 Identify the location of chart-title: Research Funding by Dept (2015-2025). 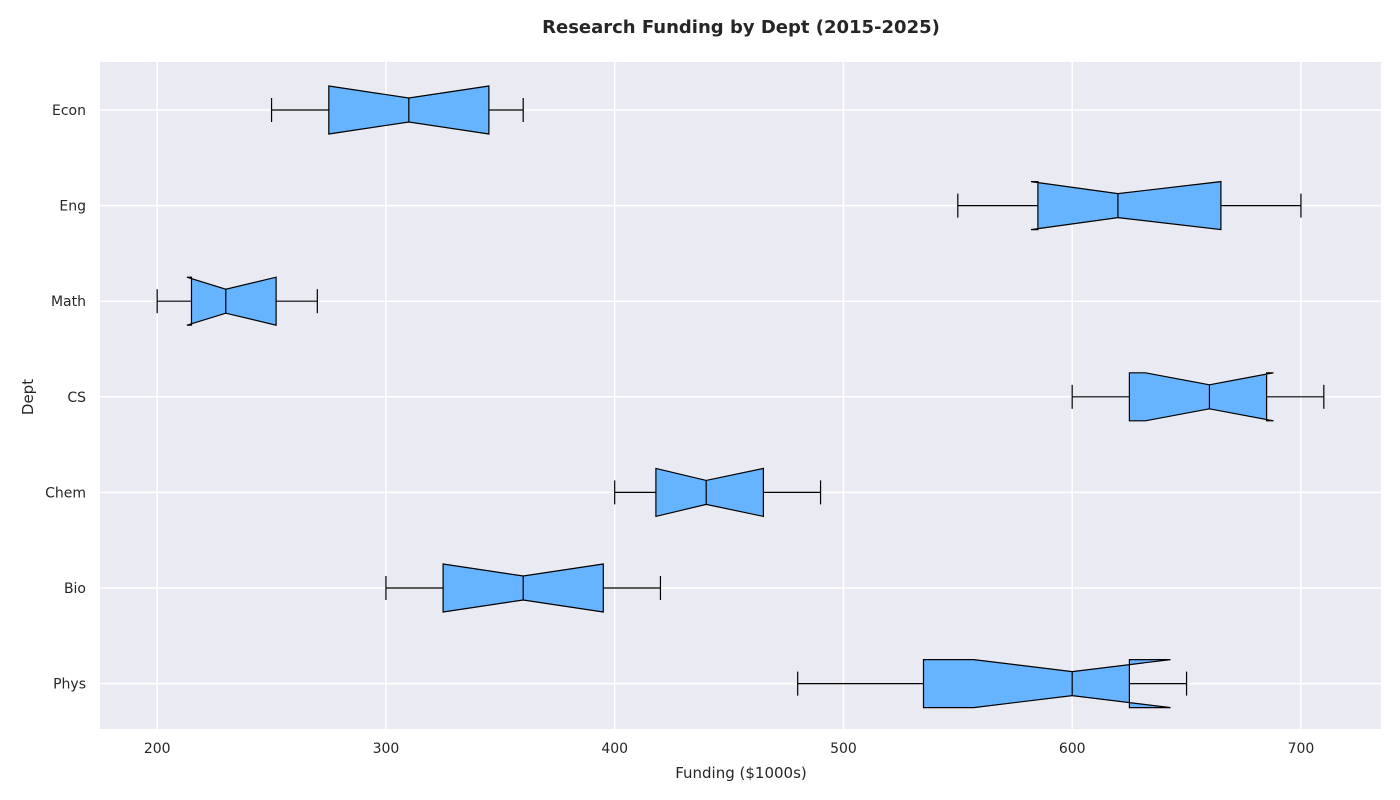
(741, 27).